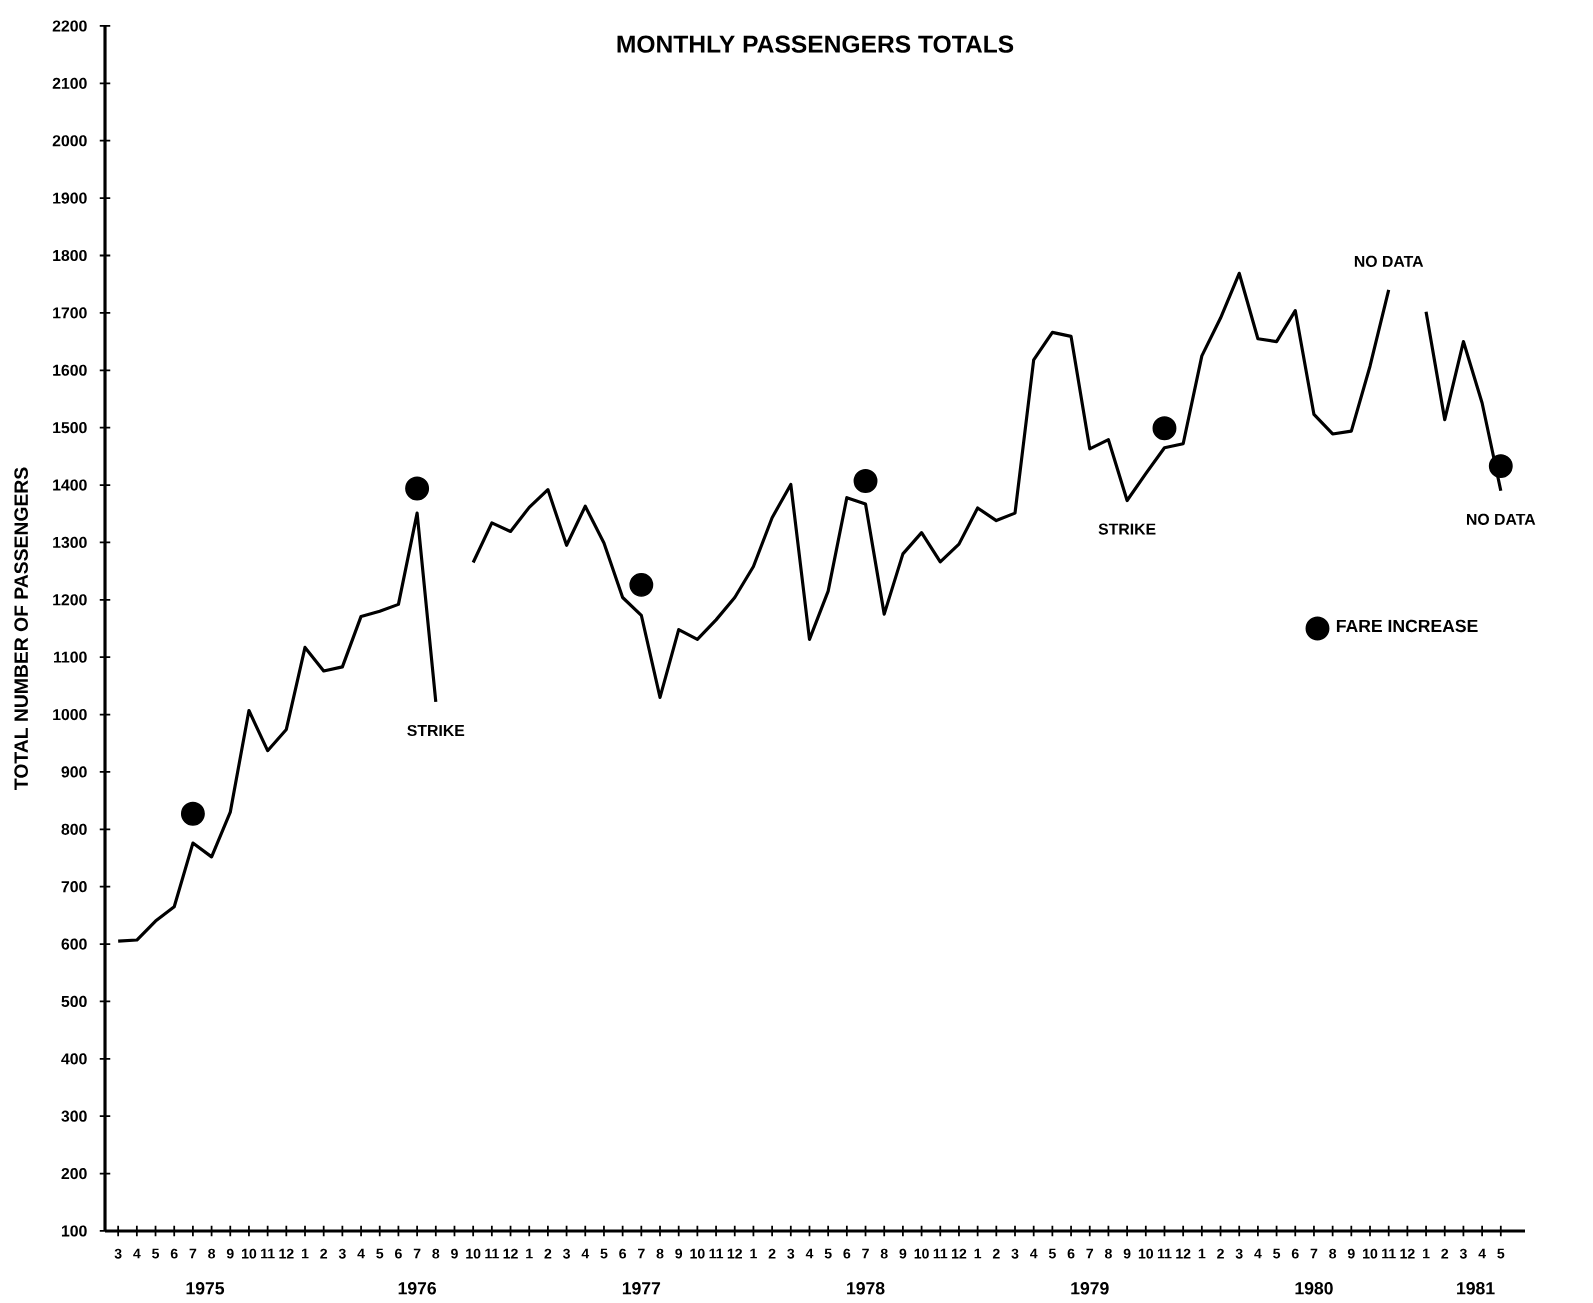 The image size is (1593, 1303). Describe the element at coordinates (70, 255) in the screenshot. I see `y-tick-label: 1800` at that location.